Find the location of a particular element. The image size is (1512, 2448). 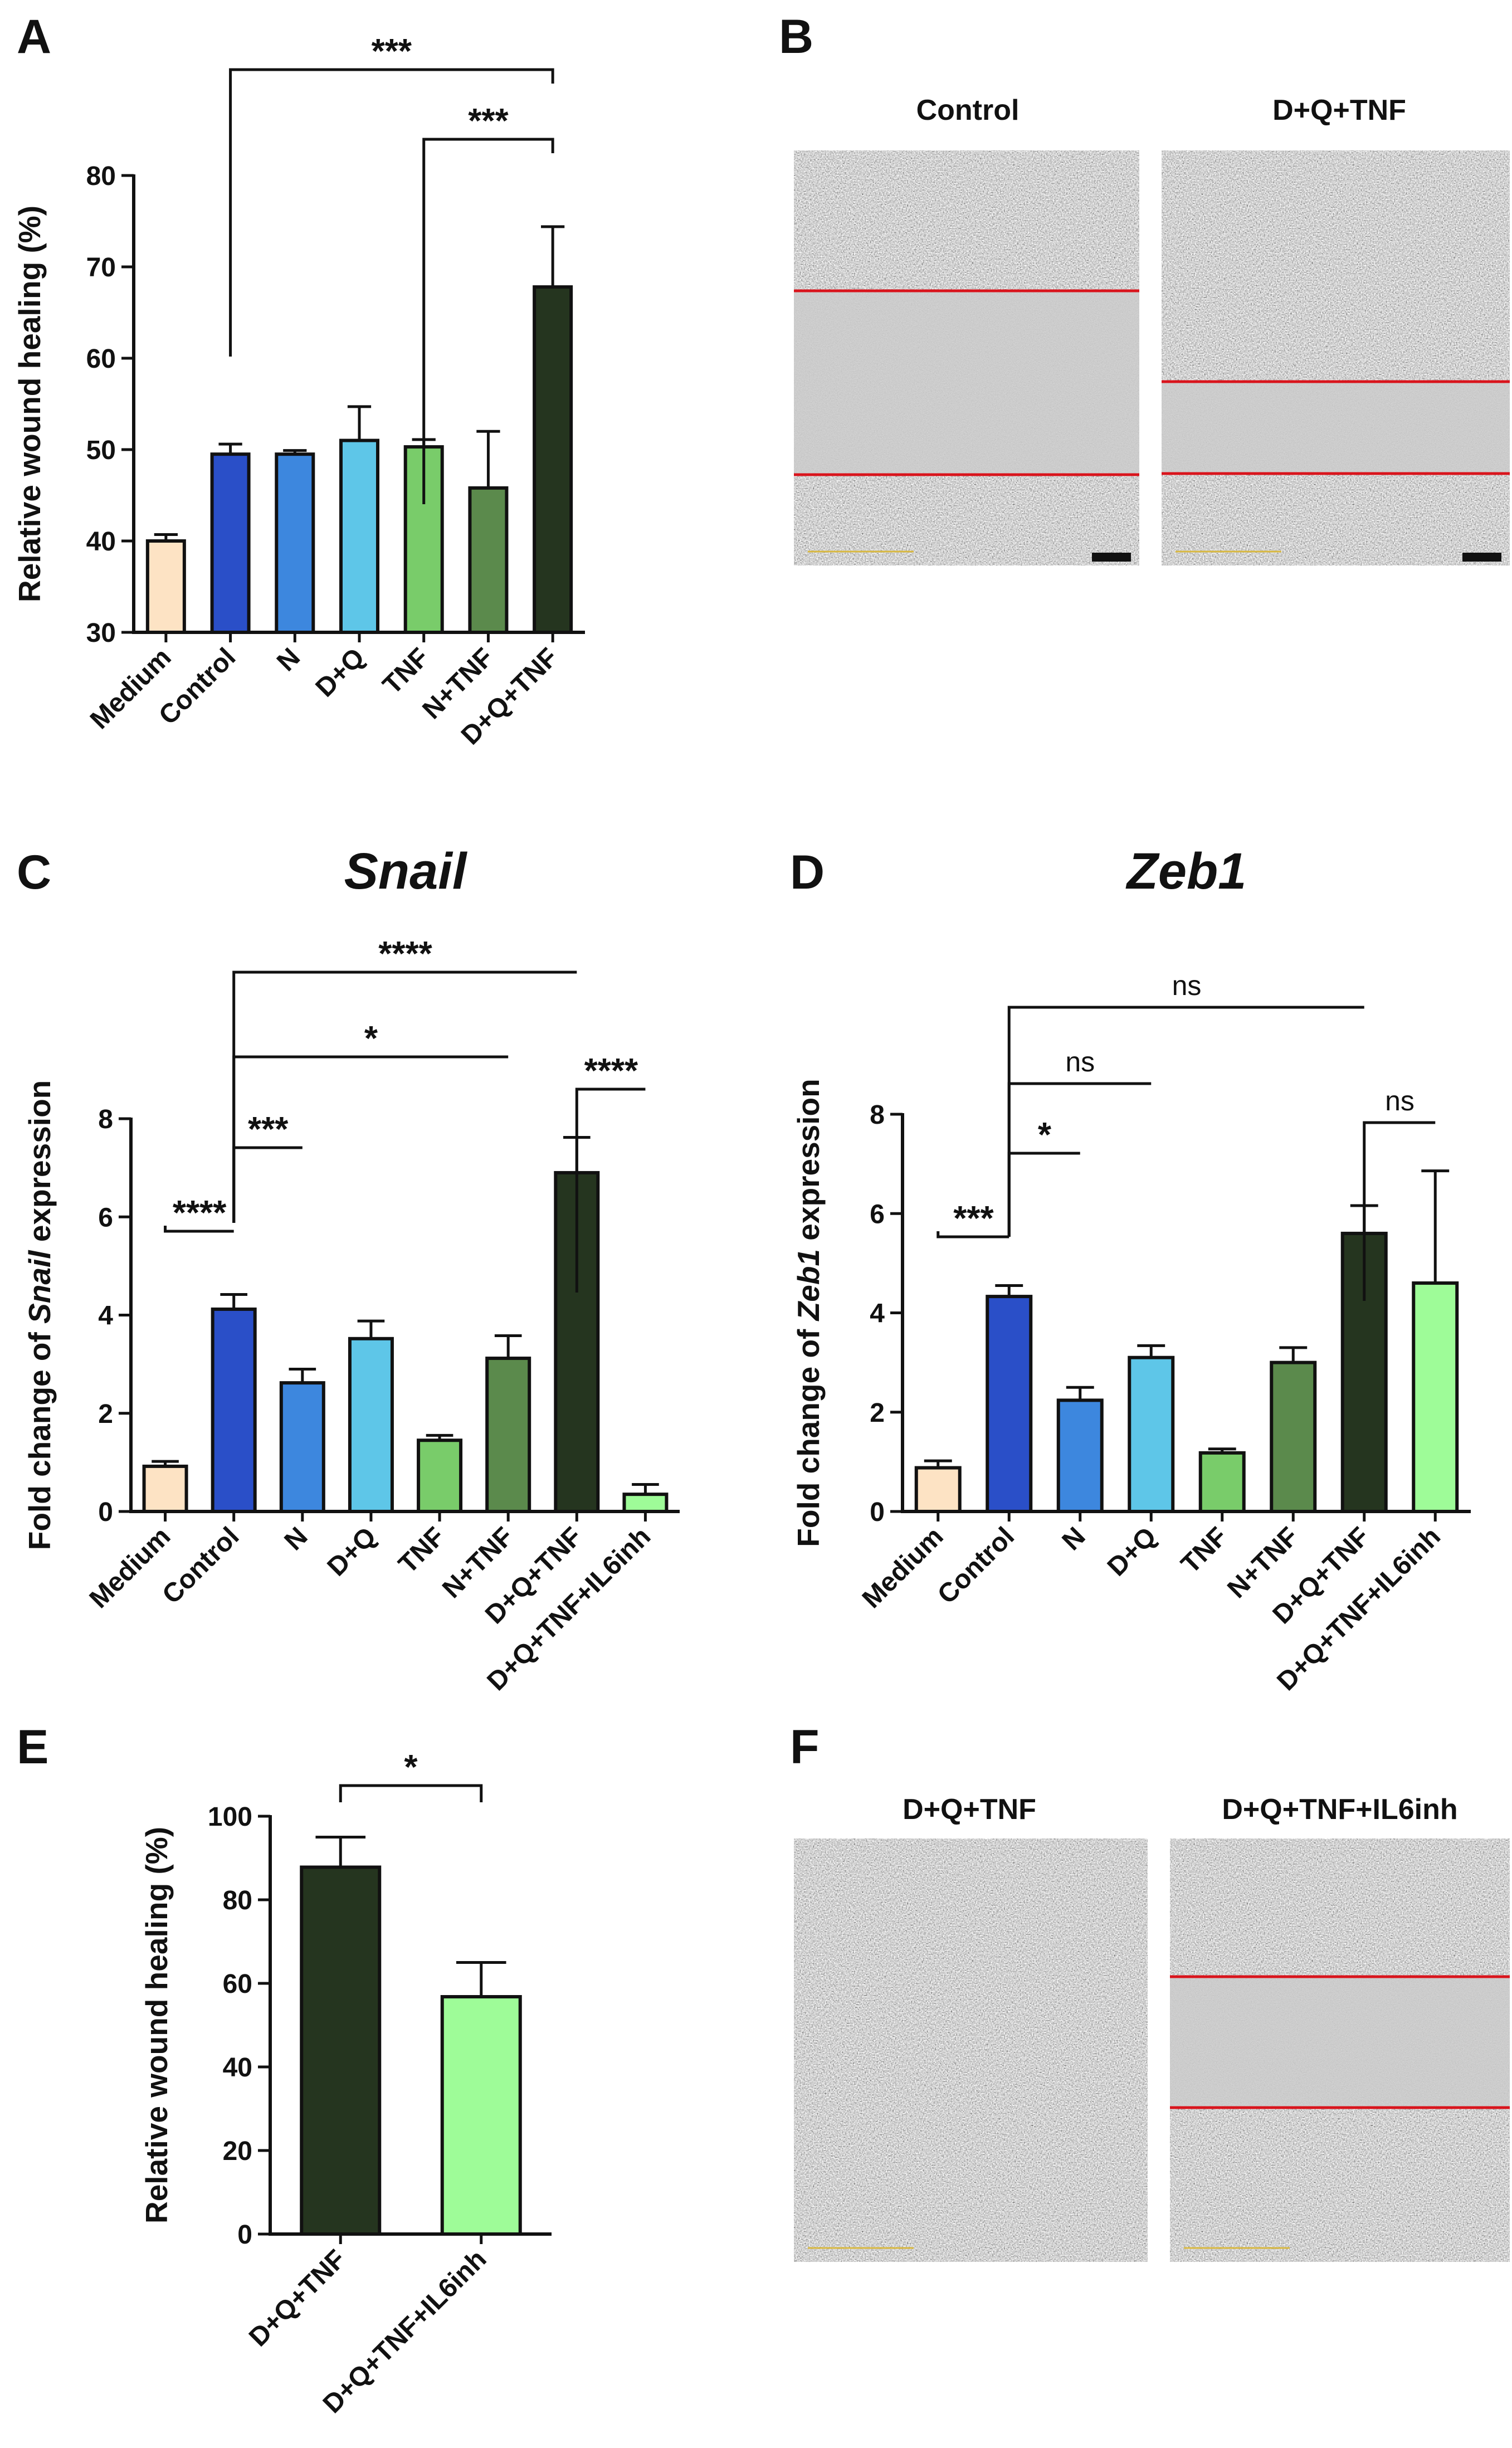

y-tick-label: 70 is located at coordinates (101, 267).